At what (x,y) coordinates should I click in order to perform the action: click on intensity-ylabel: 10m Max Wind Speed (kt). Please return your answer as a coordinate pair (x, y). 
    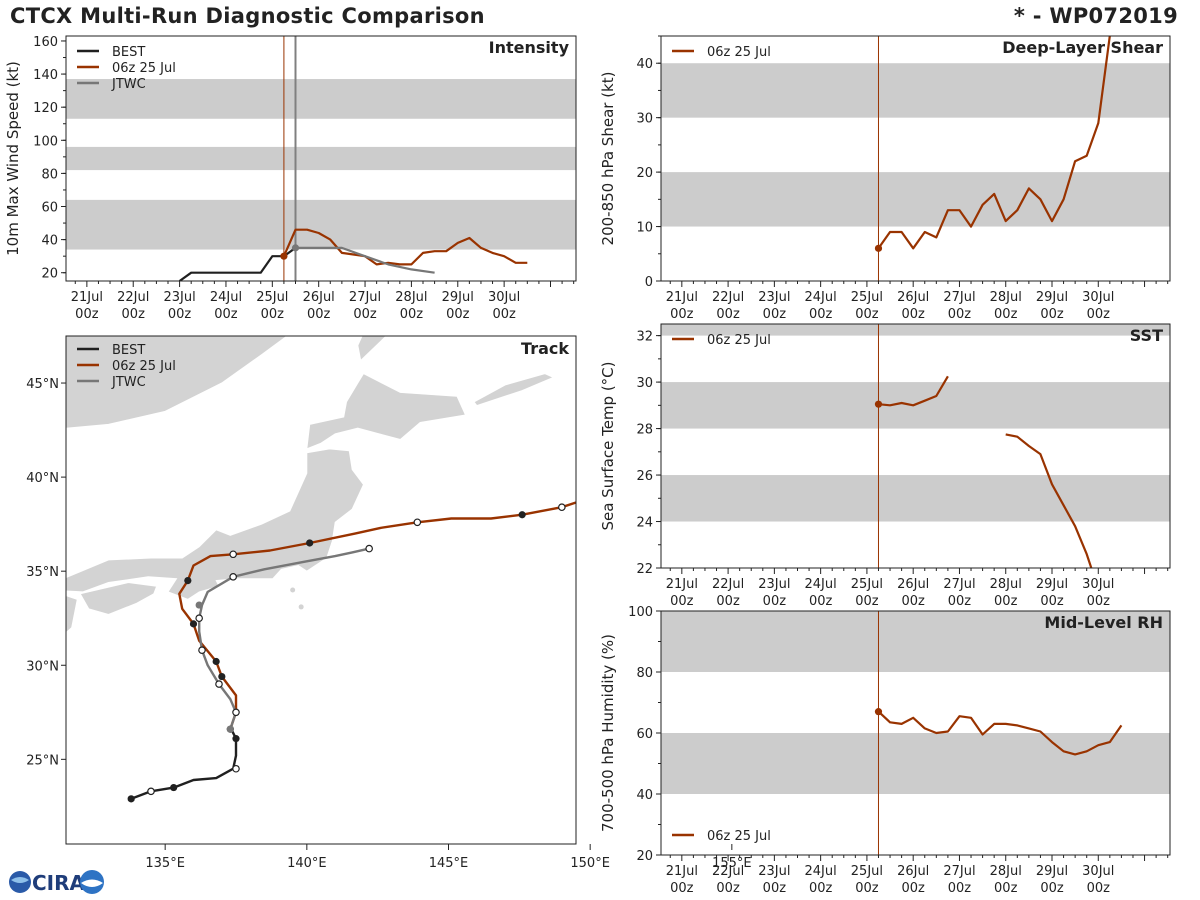
    Looking at the image, I should click on (13, 158).